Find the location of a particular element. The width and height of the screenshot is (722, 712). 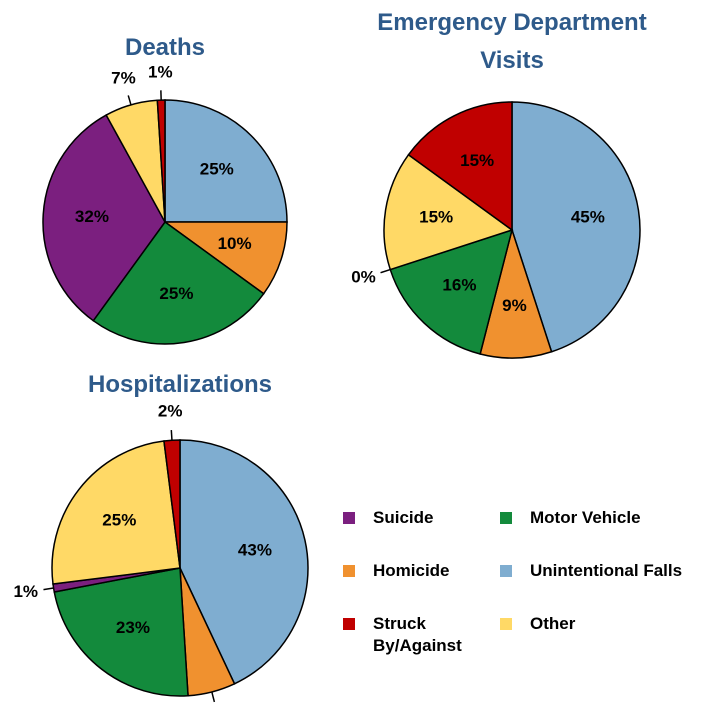

chart-title: Hospitalizations is located at coordinates (180, 384).